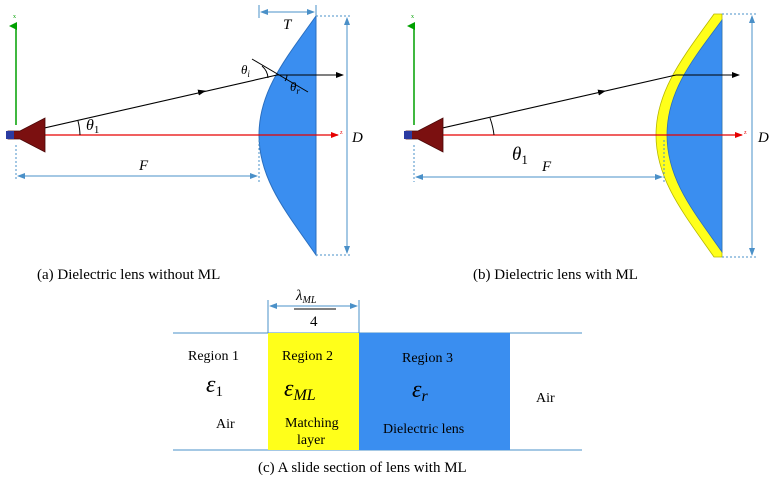  Describe the element at coordinates (745, 133) in the screenshot. I see `panel-b-z-axis-label: z` at that location.